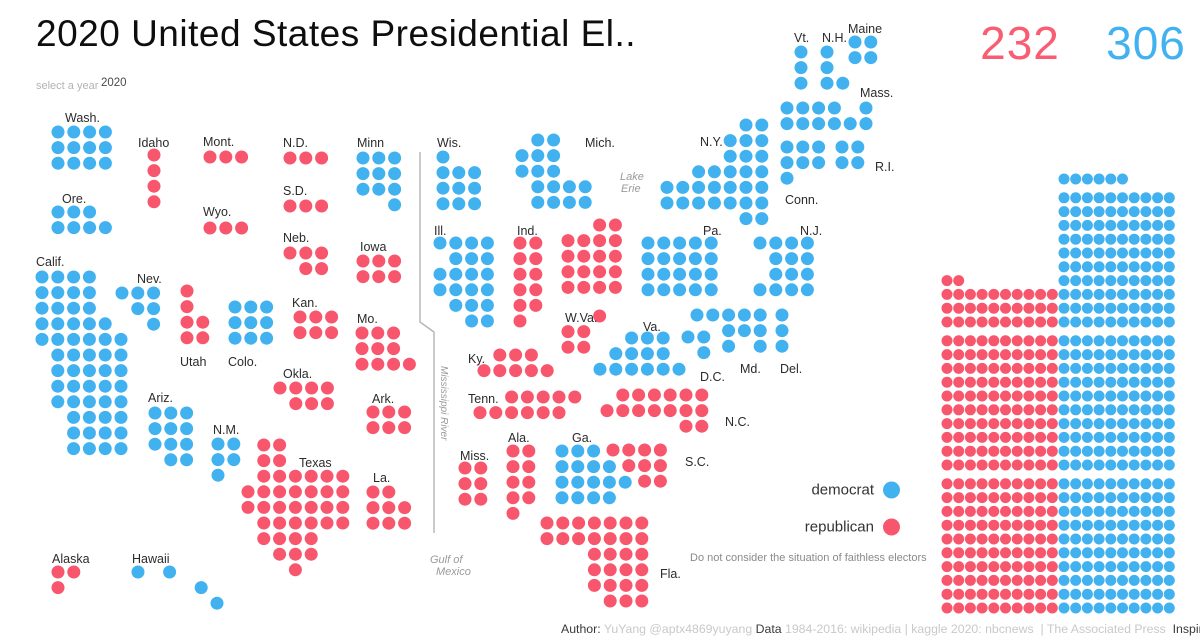 This screenshot has width=1200, height=640. Describe the element at coordinates (138, 572) in the screenshot. I see `state-dot-hawaii` at that location.